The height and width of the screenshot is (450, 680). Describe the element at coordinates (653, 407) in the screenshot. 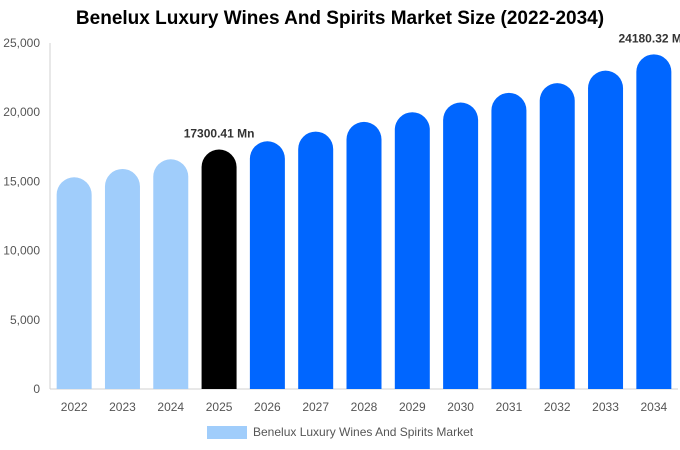

I see `x-tick-label: 2034` at that location.